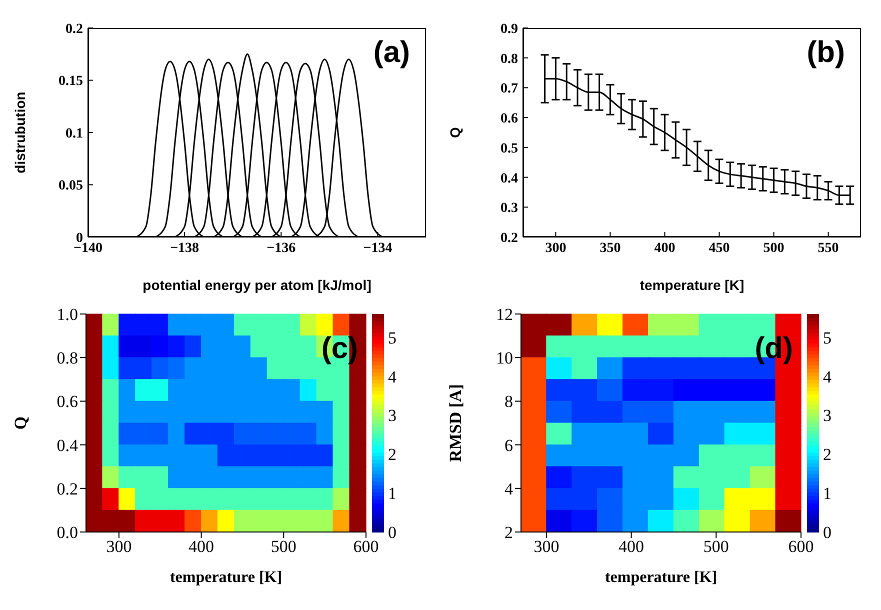  What do you see at coordinates (377, 248) in the screenshot?
I see `x-tick-label: −134` at bounding box center [377, 248].